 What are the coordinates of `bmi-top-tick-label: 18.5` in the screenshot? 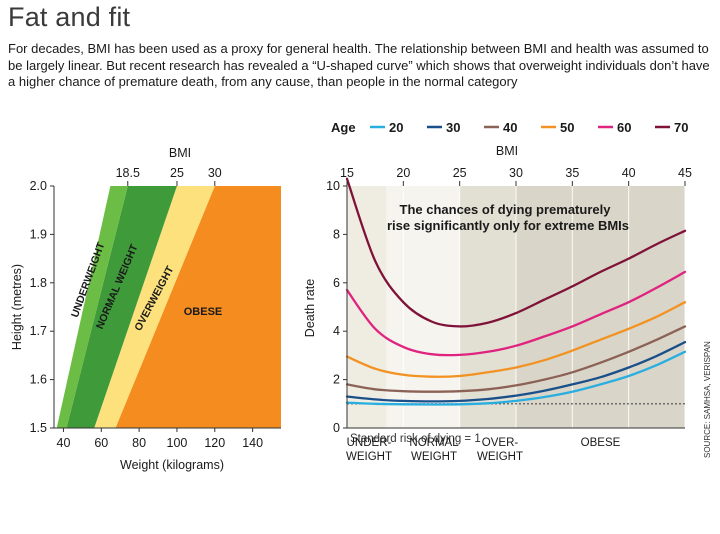 It's located at (128, 173).